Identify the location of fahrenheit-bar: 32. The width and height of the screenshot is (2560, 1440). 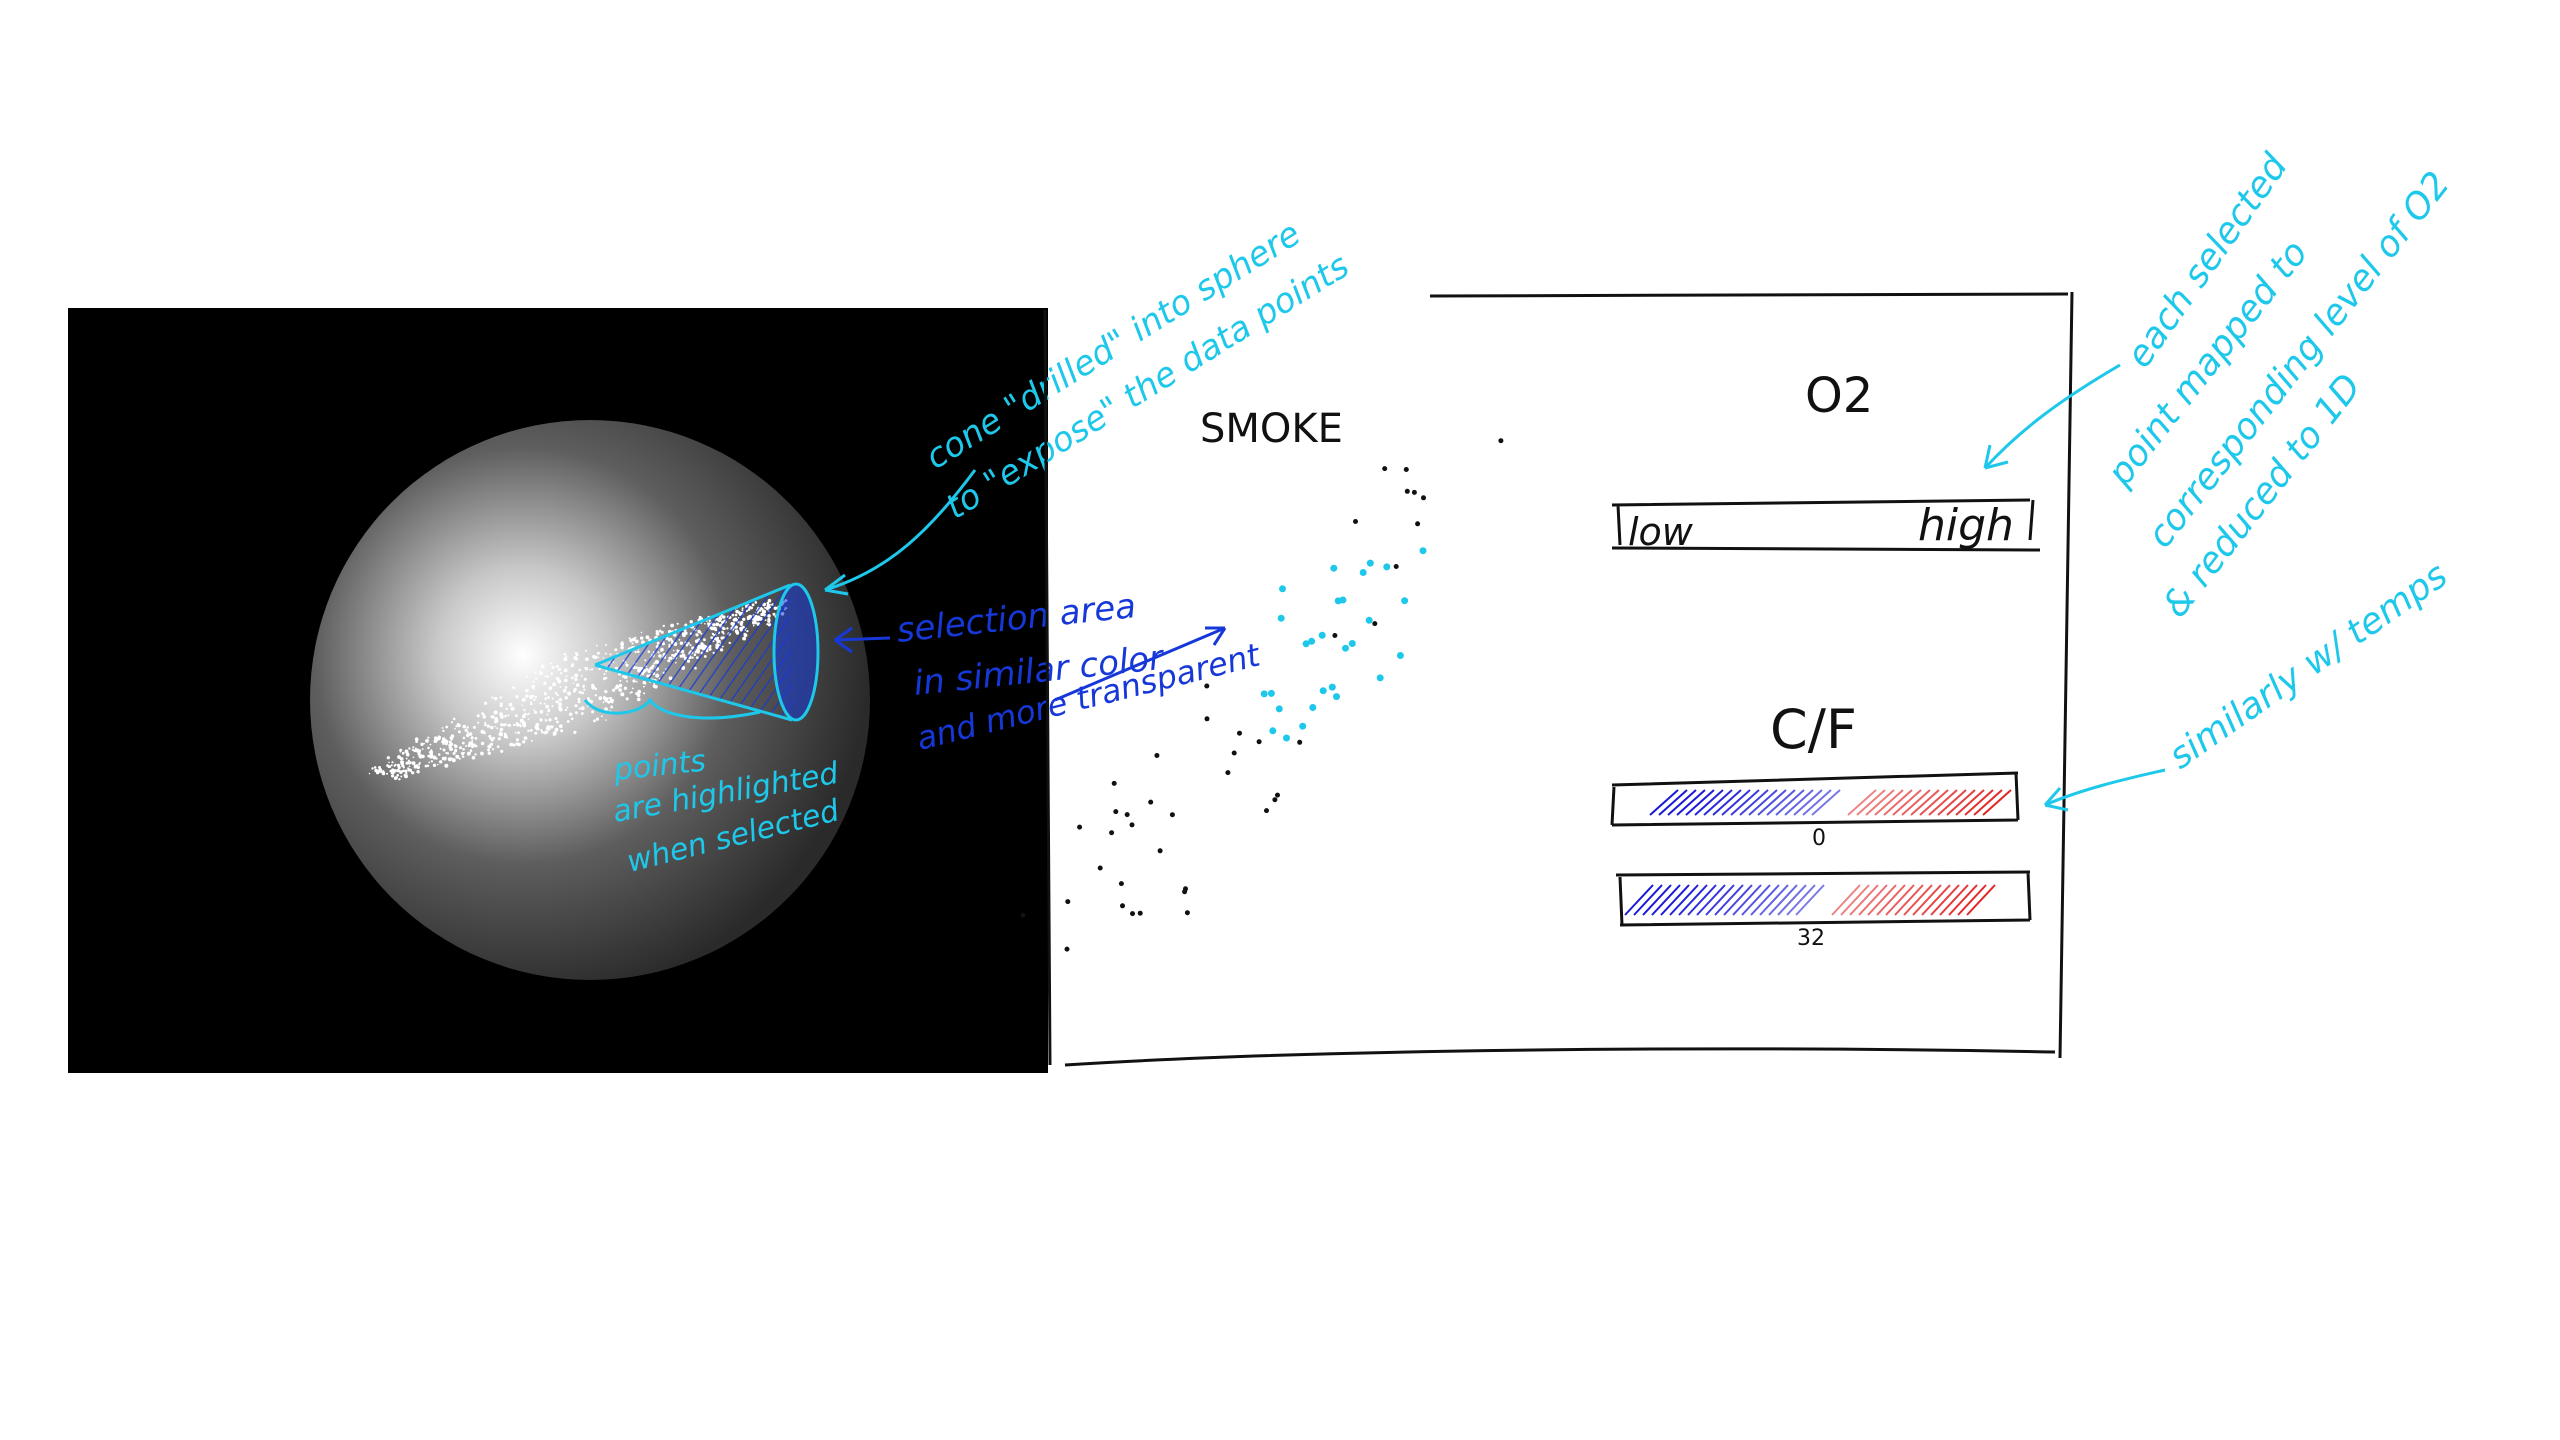
(1823, 910).